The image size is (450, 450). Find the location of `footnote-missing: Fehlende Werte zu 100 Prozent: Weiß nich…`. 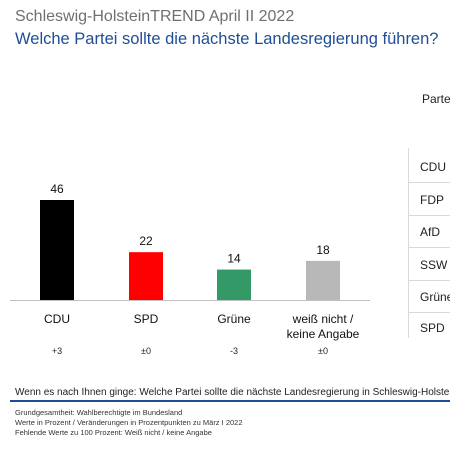

footnote-missing: Fehlende Werte zu 100 Prozent: Weiß nich… is located at coordinates (113, 432).